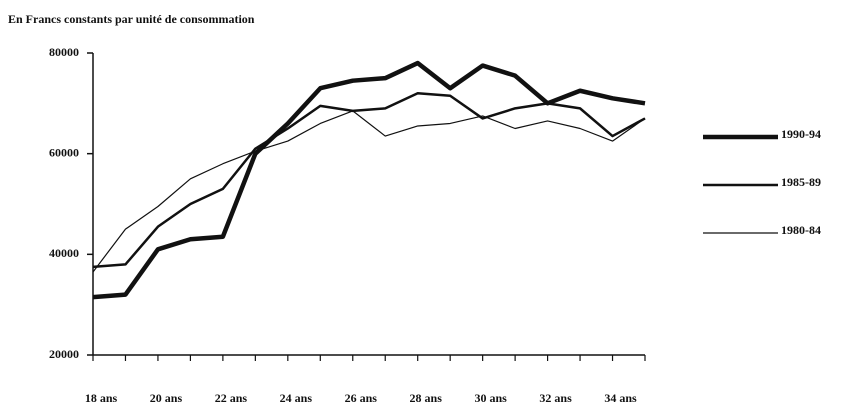 This screenshot has height=407, width=847. I want to click on x-tick-label: 22 ans, so click(231, 398).